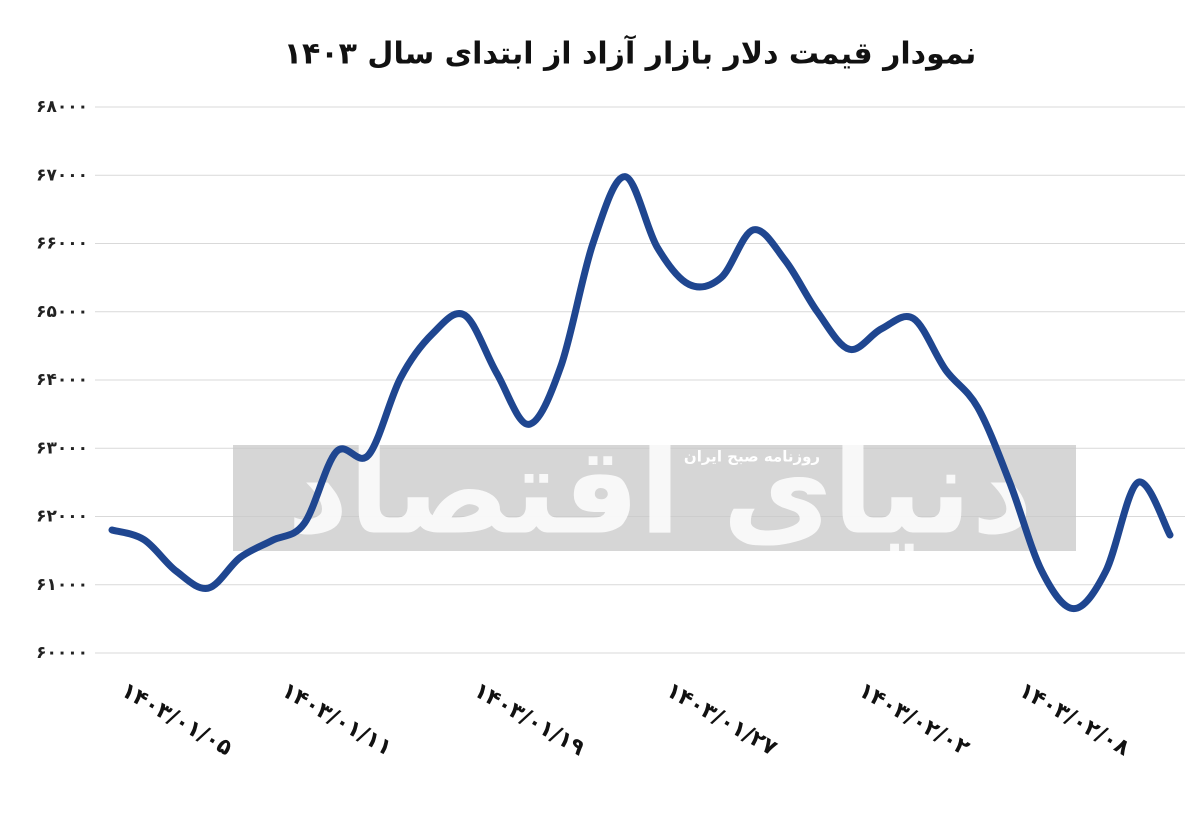 This screenshot has width=1200, height=822. I want to click on y-tick-label: ۶۰۰۰۰, so click(62, 653).